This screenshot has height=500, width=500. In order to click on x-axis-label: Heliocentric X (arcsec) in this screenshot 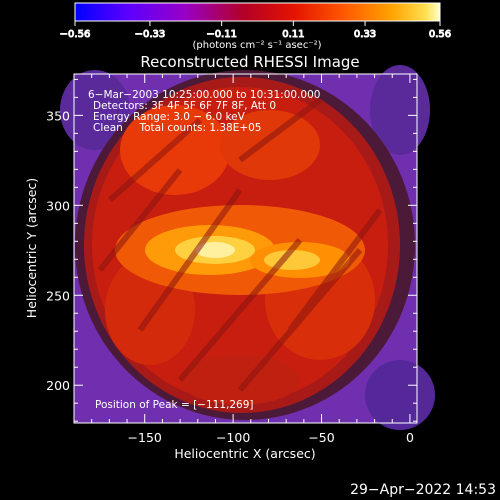, I will do `click(244, 453)`.